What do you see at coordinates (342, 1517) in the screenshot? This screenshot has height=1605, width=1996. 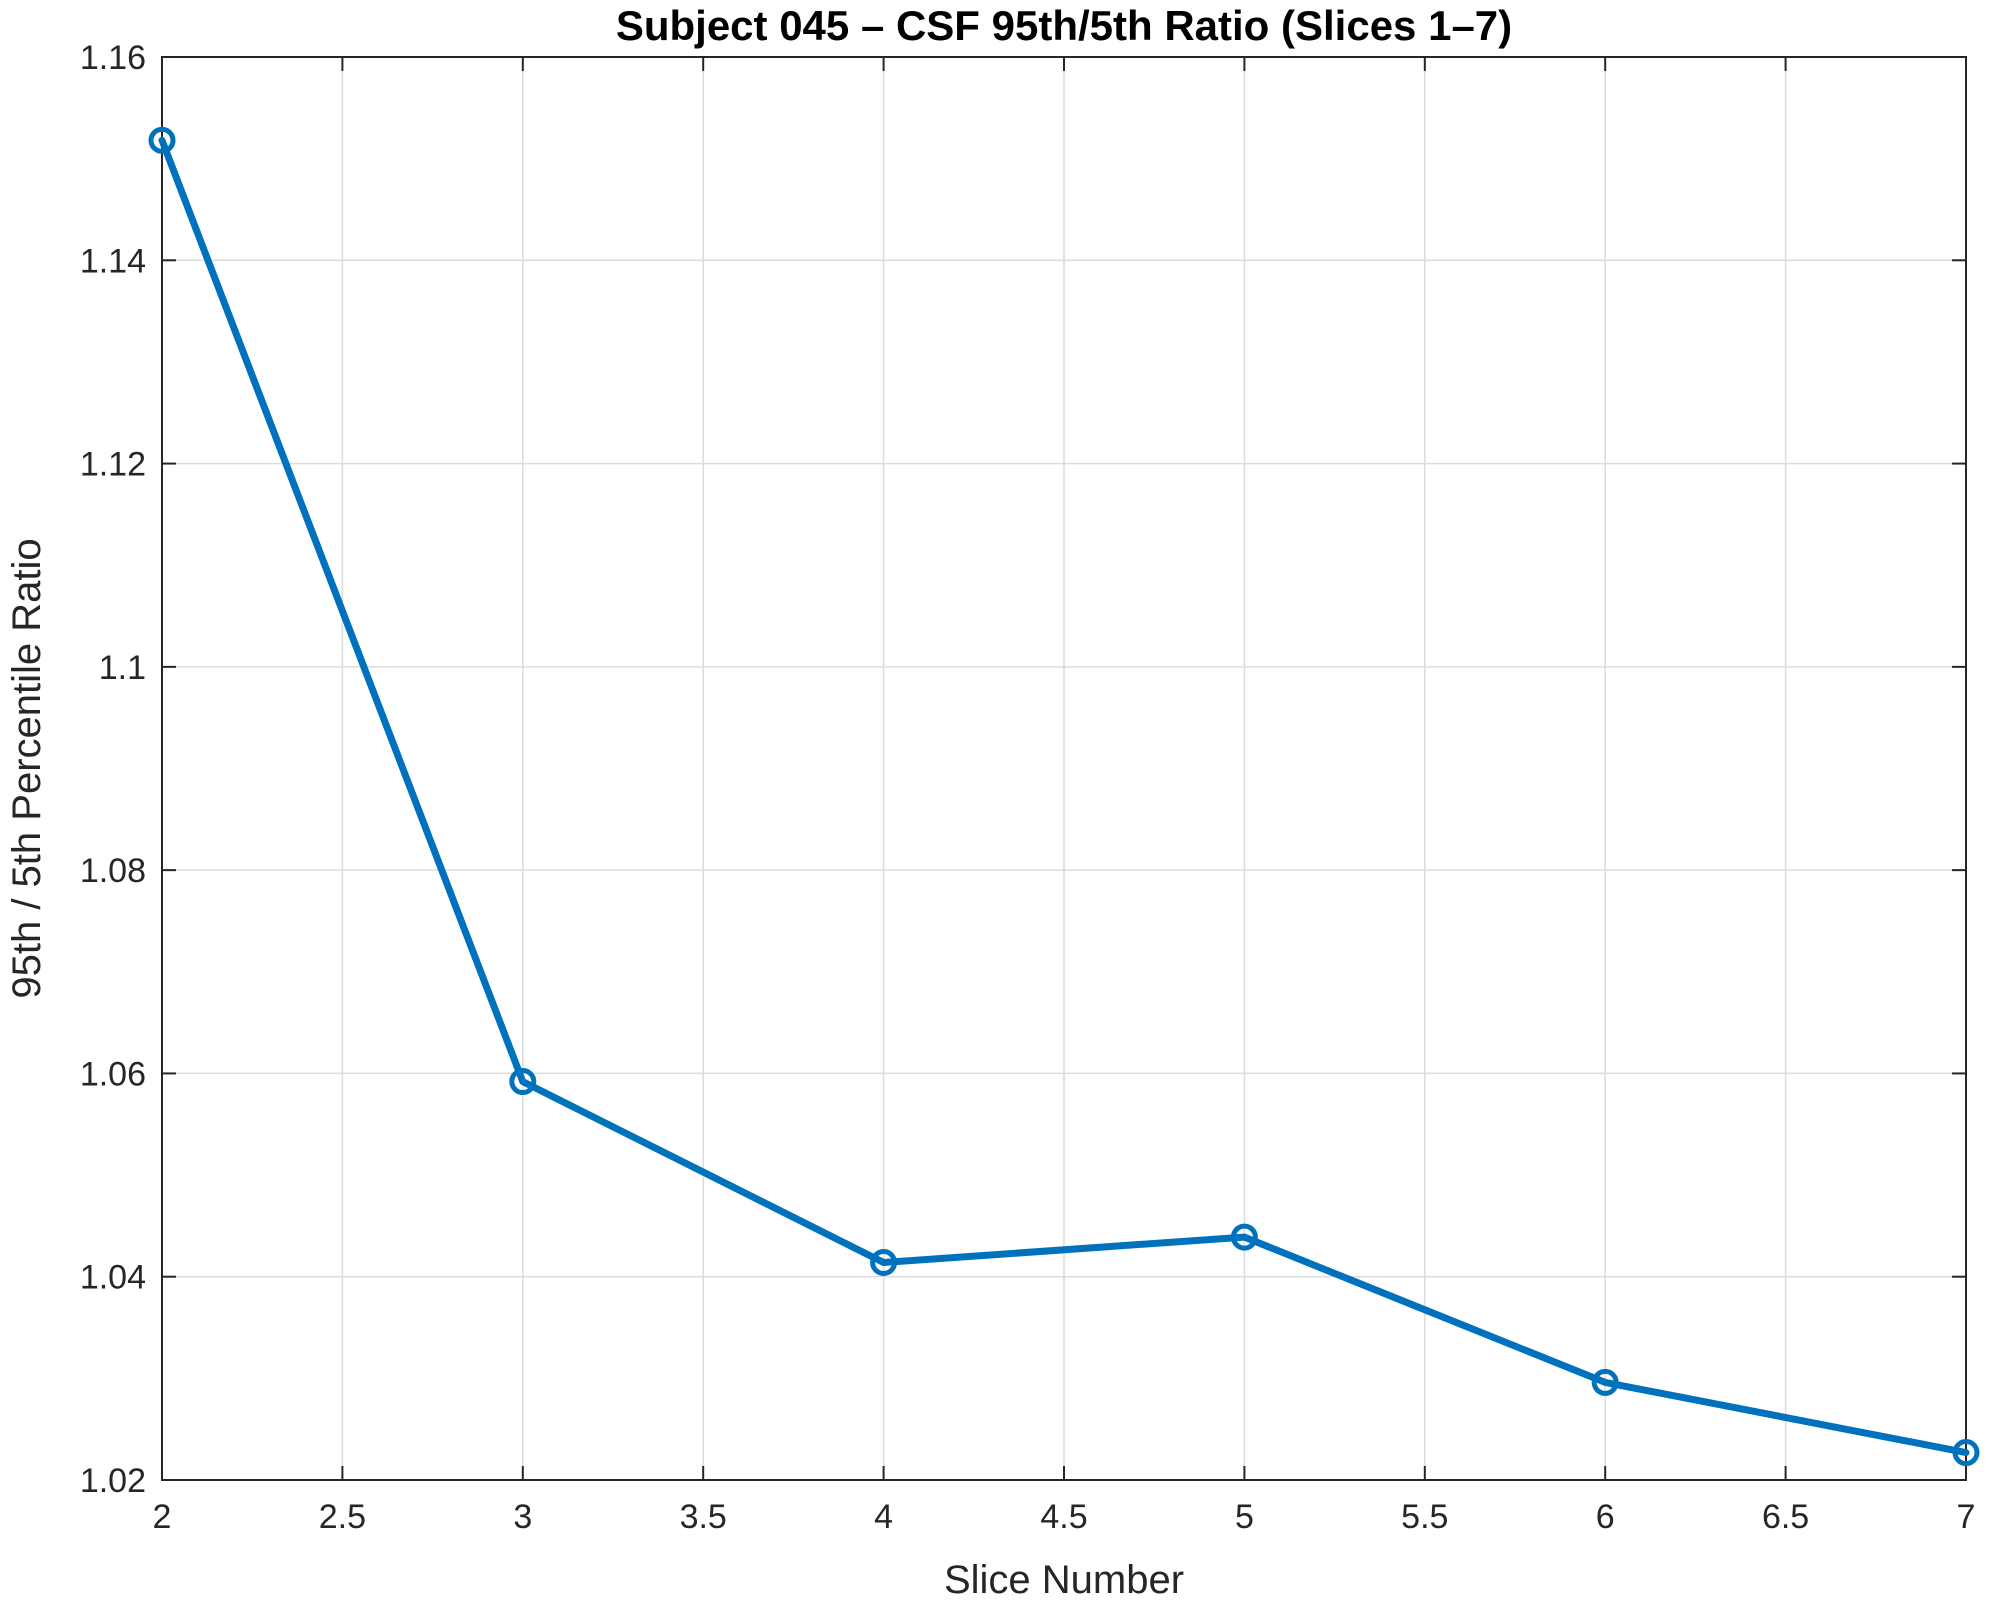 I see `x-tick-label: 2.5` at bounding box center [342, 1517].